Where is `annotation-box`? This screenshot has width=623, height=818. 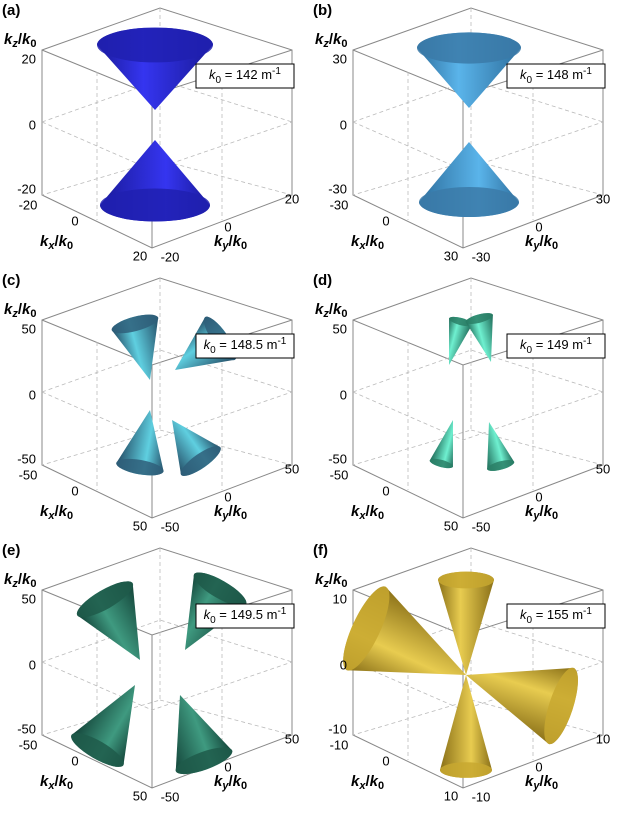
annotation-box is located at coordinates (556, 616).